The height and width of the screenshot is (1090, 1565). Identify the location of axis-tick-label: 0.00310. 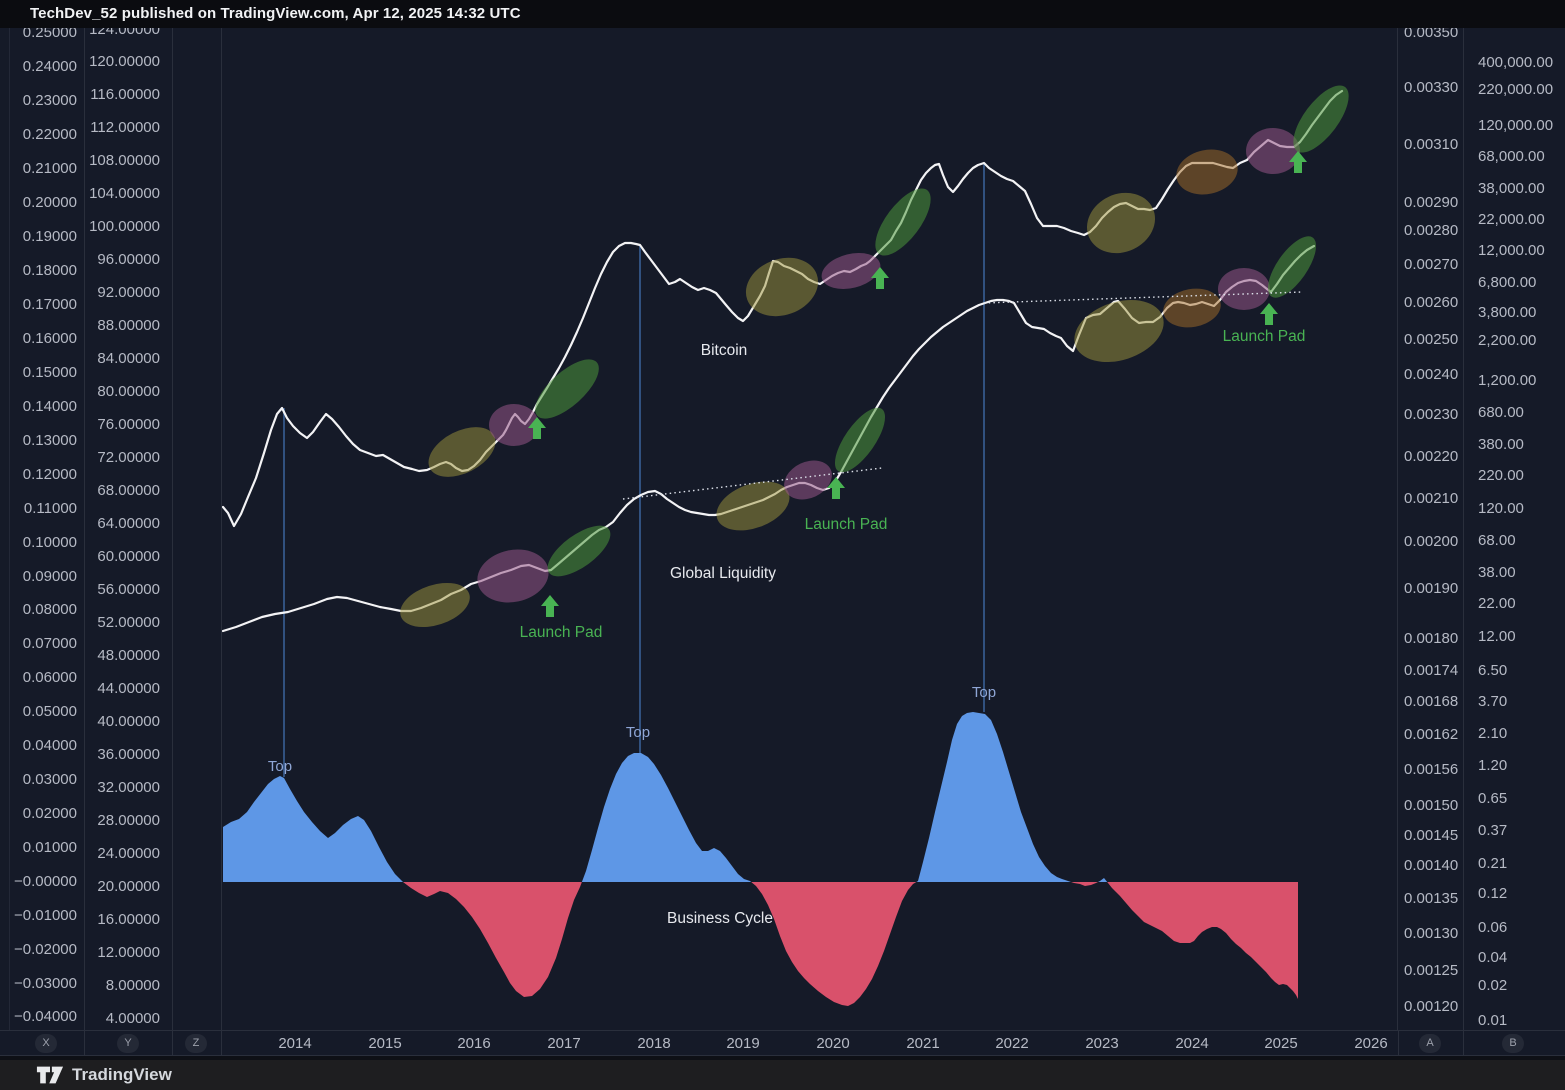
(1431, 144).